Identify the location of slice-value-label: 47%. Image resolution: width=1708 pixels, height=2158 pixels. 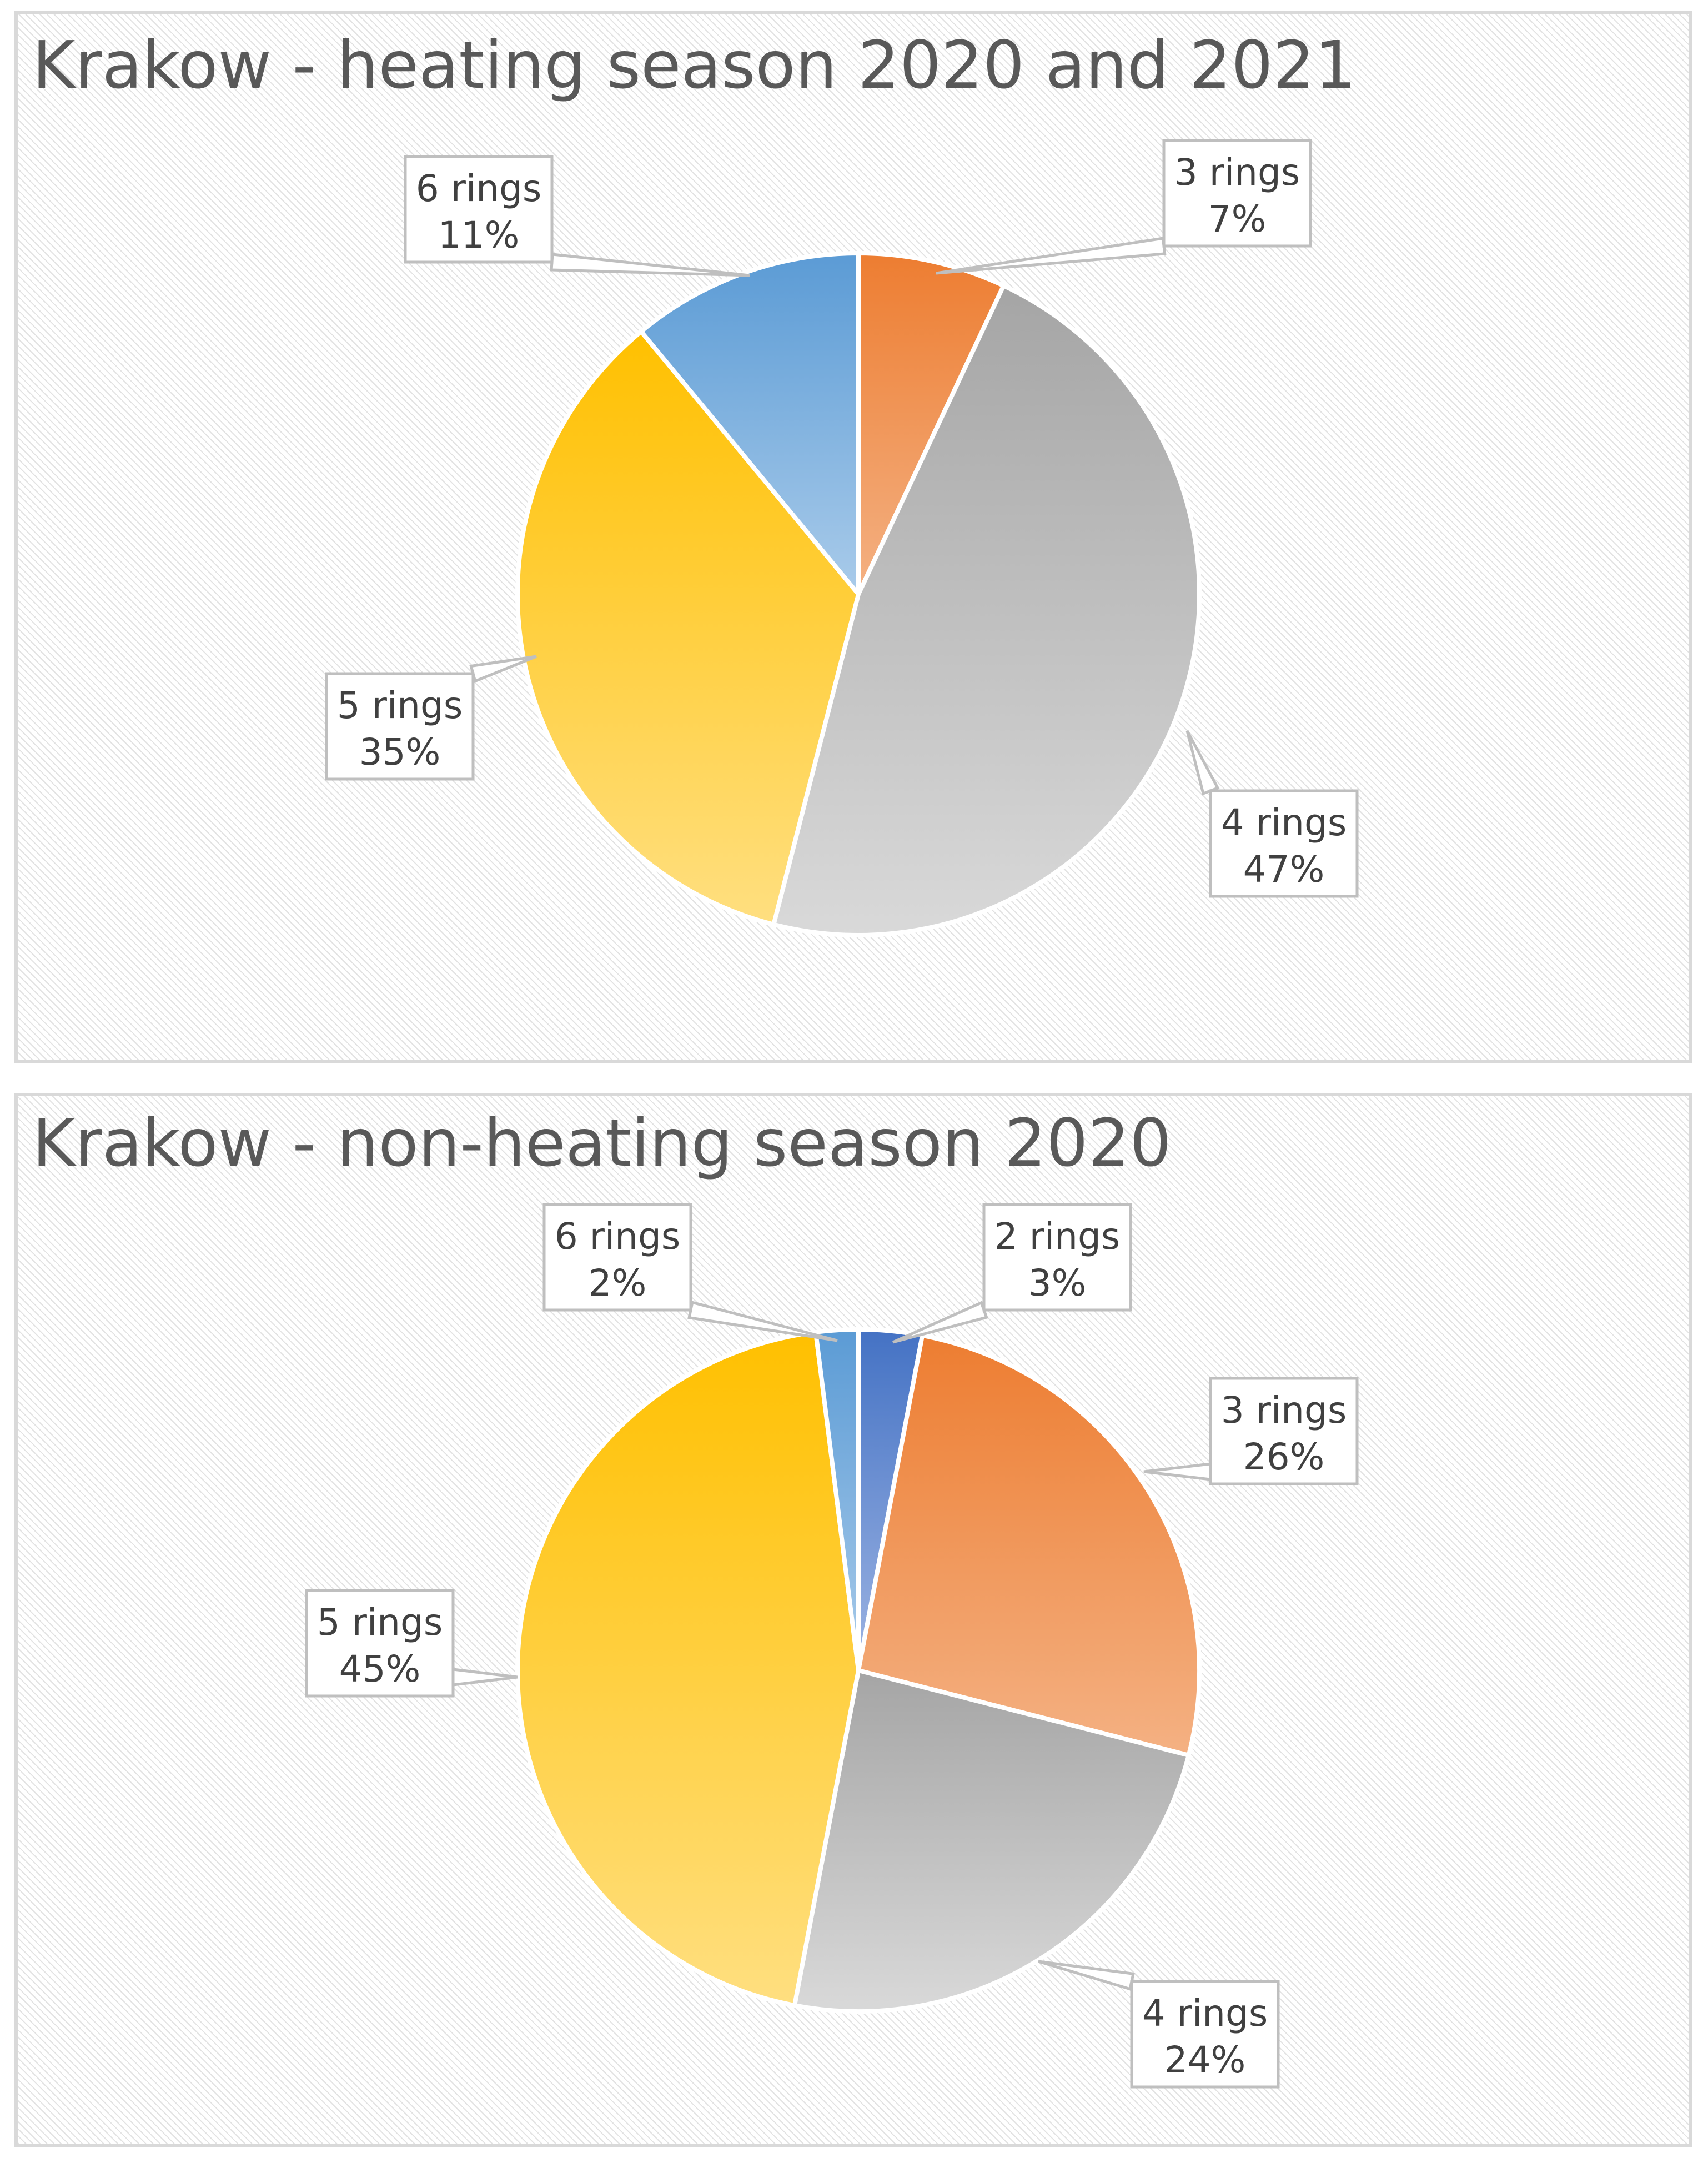
(1284, 869).